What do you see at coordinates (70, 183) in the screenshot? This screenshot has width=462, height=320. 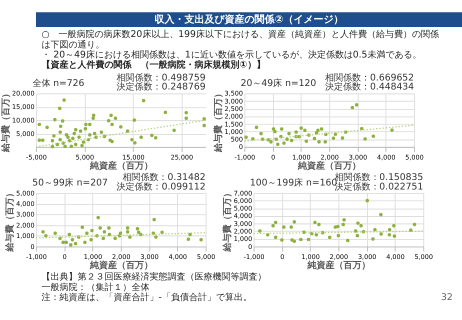 I see `chart-title: 50～99床 n=207` at bounding box center [70, 183].